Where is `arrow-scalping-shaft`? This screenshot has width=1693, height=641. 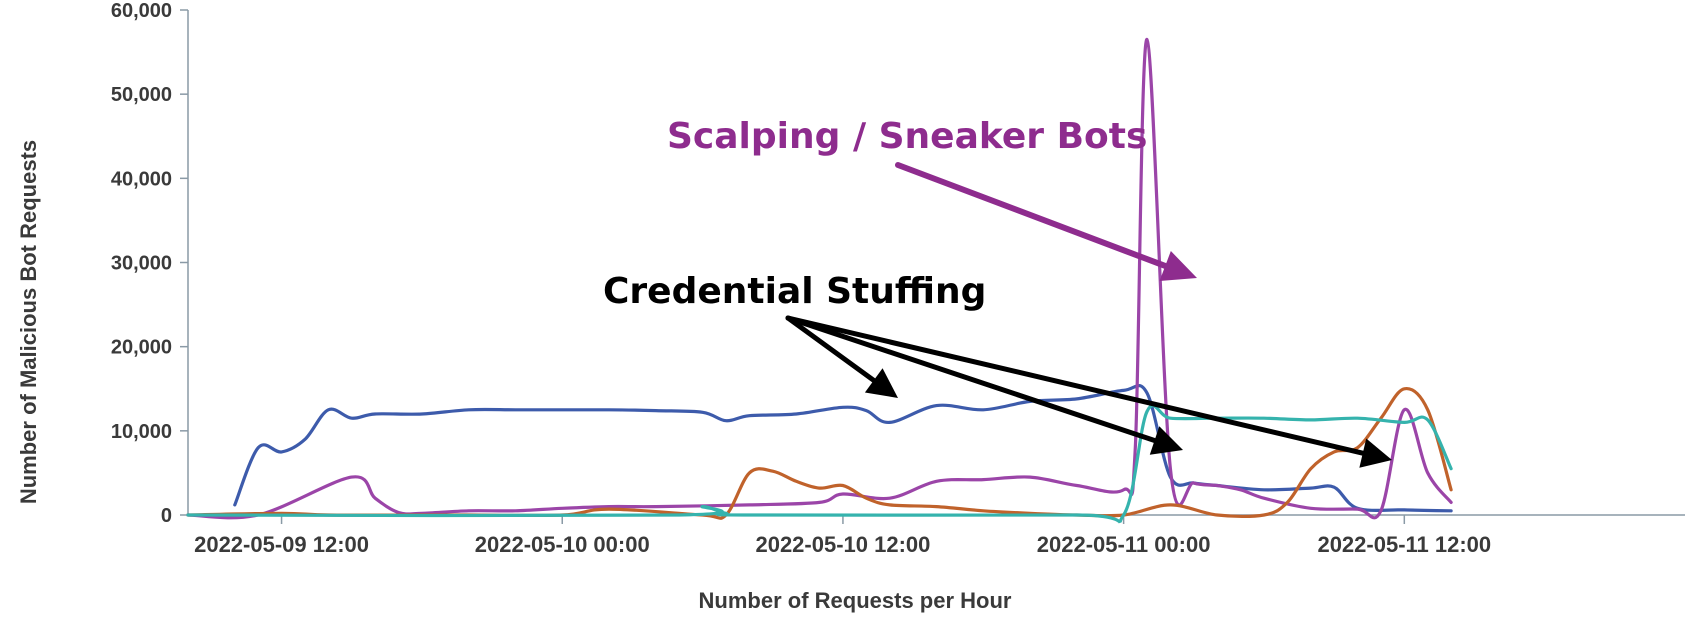 arrow-scalping-shaft is located at coordinates (1032, 215).